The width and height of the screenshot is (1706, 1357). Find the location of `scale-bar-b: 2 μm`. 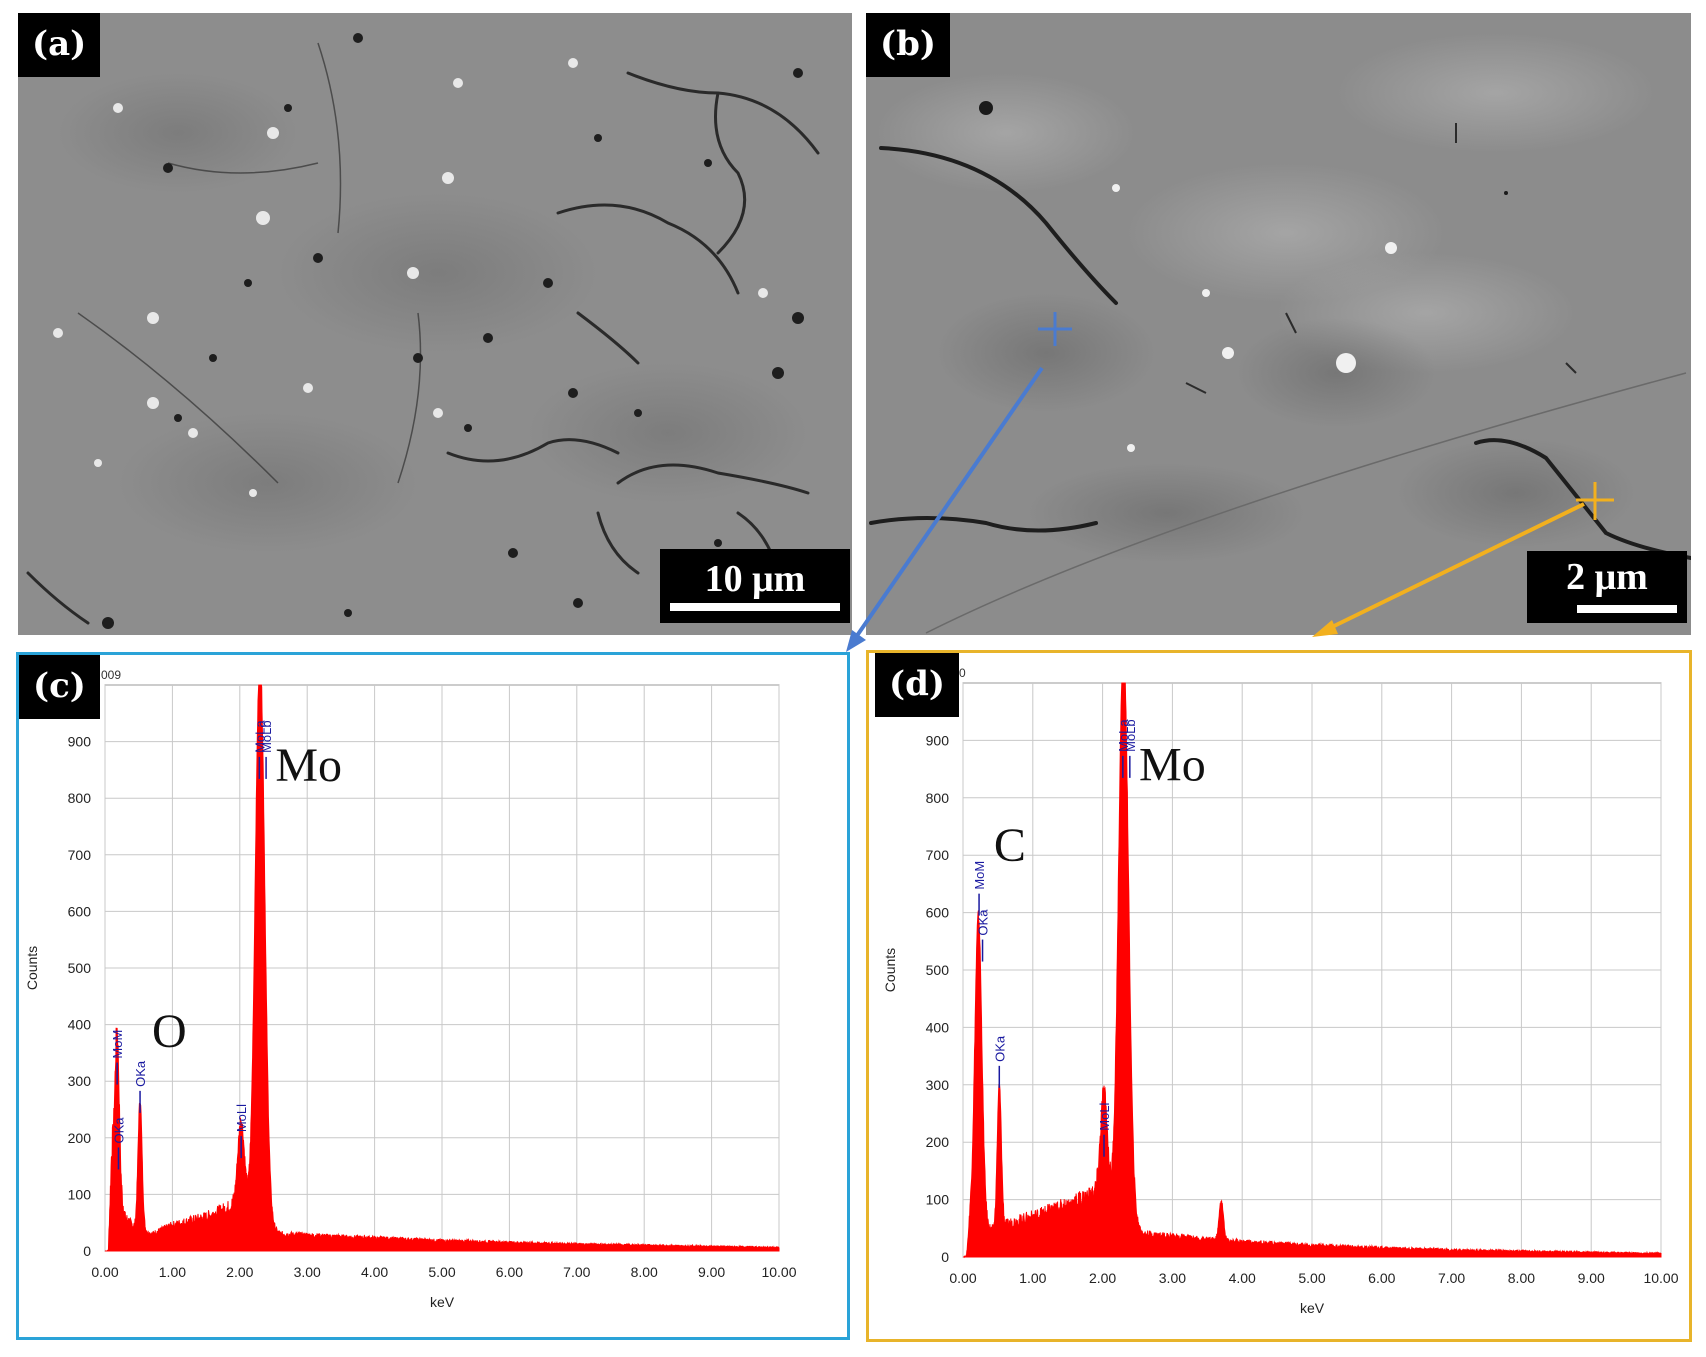

scale-bar-b: 2 μm is located at coordinates (1607, 587).